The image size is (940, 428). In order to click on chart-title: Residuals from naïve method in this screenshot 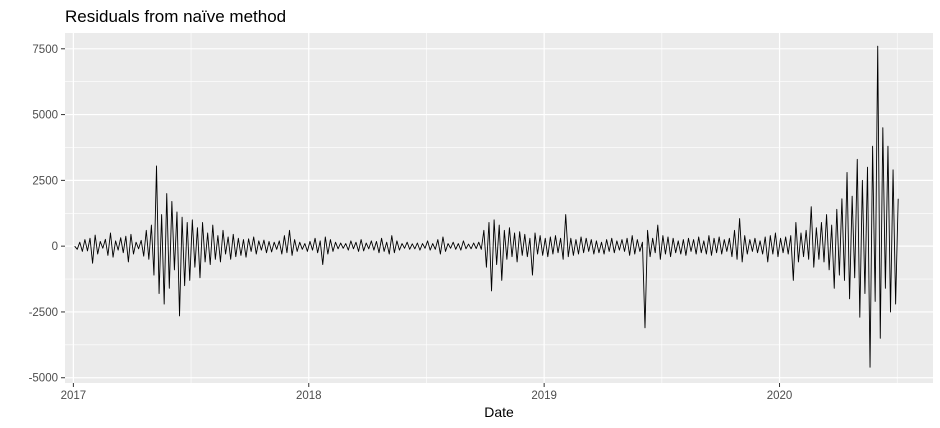, I will do `click(175, 16)`.